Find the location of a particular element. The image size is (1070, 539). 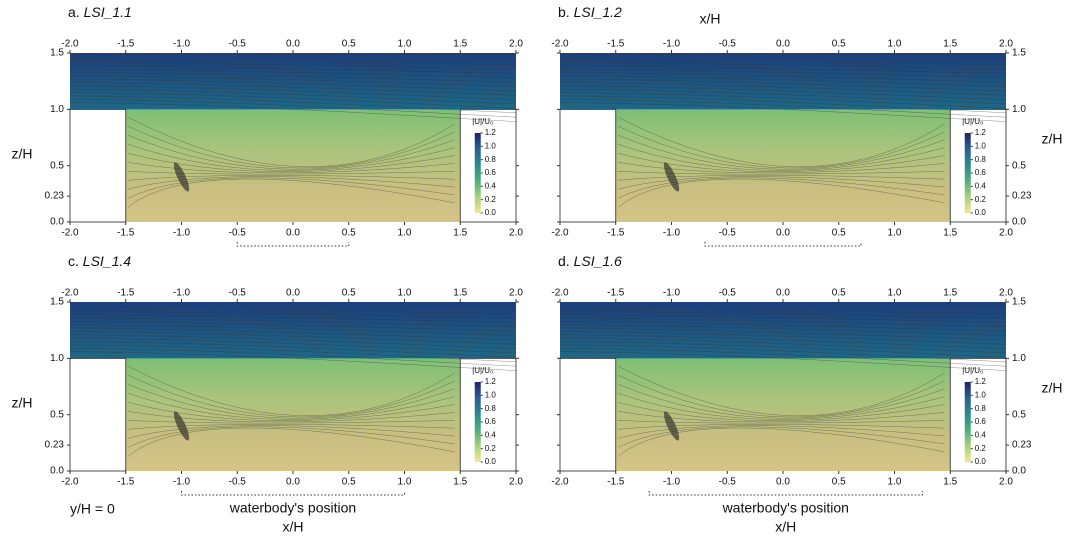

top-x-label: x/H is located at coordinates (710, 19).